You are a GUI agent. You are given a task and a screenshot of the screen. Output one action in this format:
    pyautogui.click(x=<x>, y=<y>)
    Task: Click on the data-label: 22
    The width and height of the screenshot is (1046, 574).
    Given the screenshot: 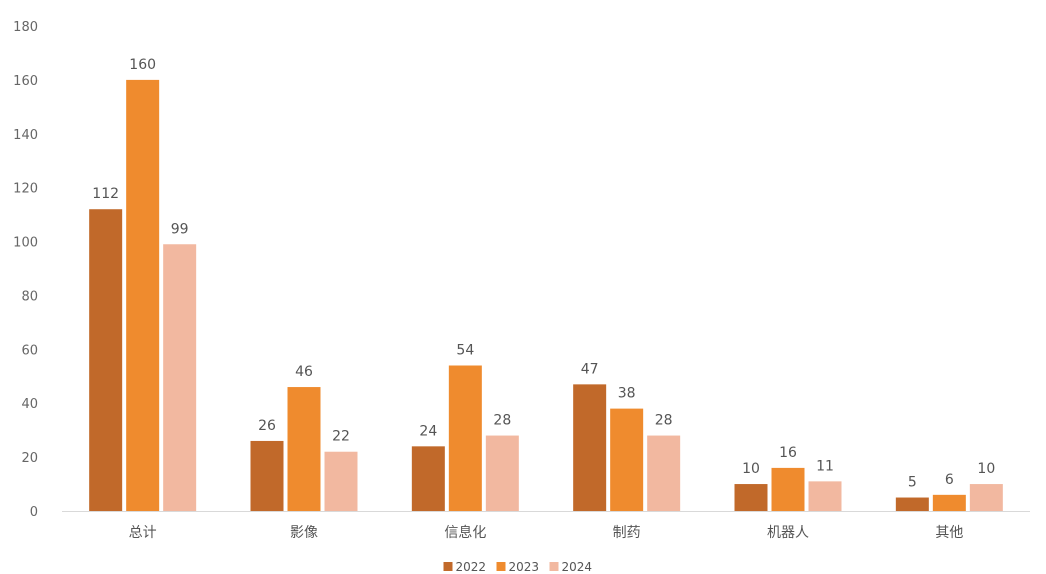 What is the action you would take?
    pyautogui.click(x=341, y=437)
    